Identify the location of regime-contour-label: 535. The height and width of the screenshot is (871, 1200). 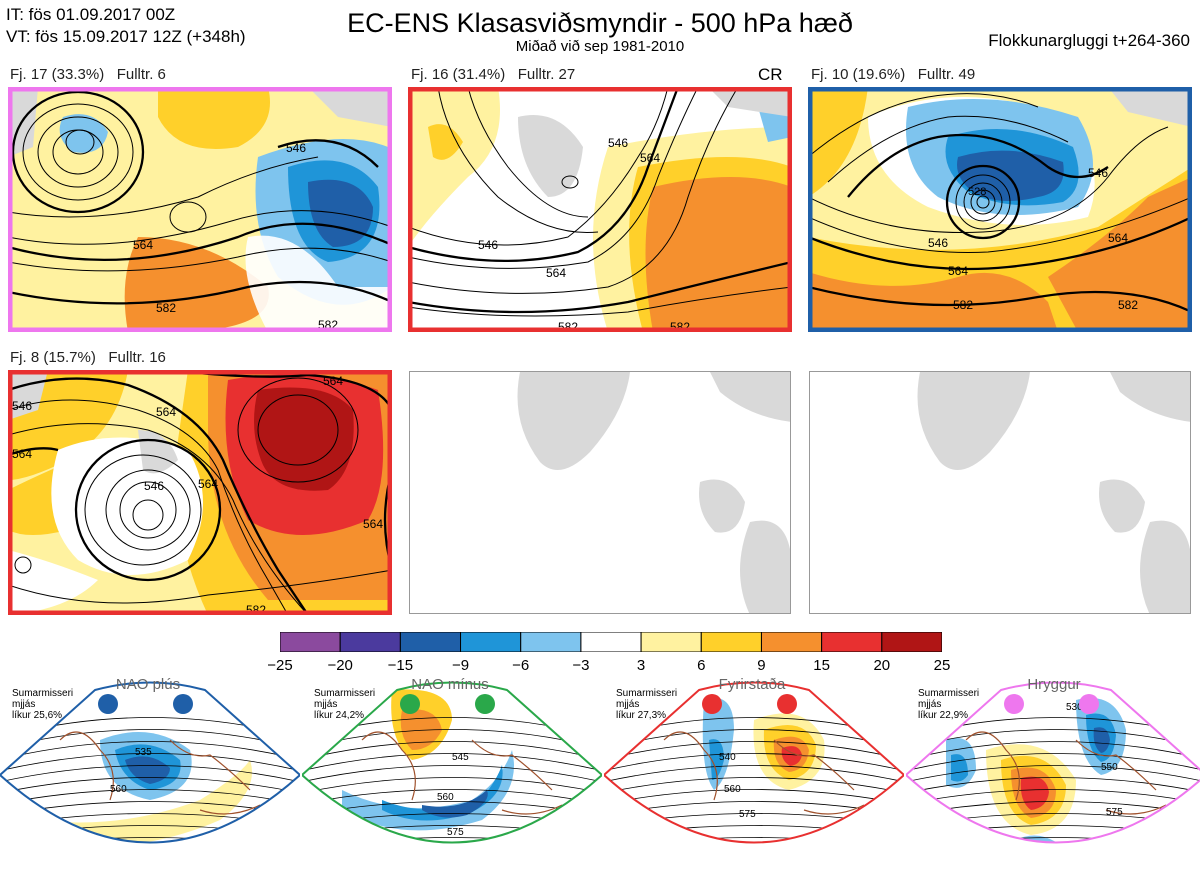
(143, 752).